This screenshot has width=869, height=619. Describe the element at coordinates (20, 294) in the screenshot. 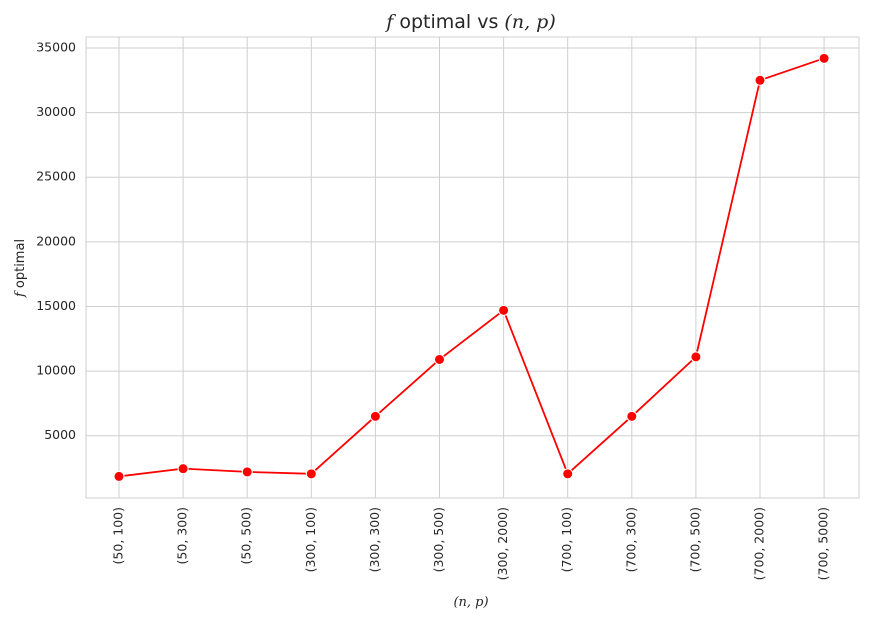

I see `y-axis-label-variable: f` at that location.